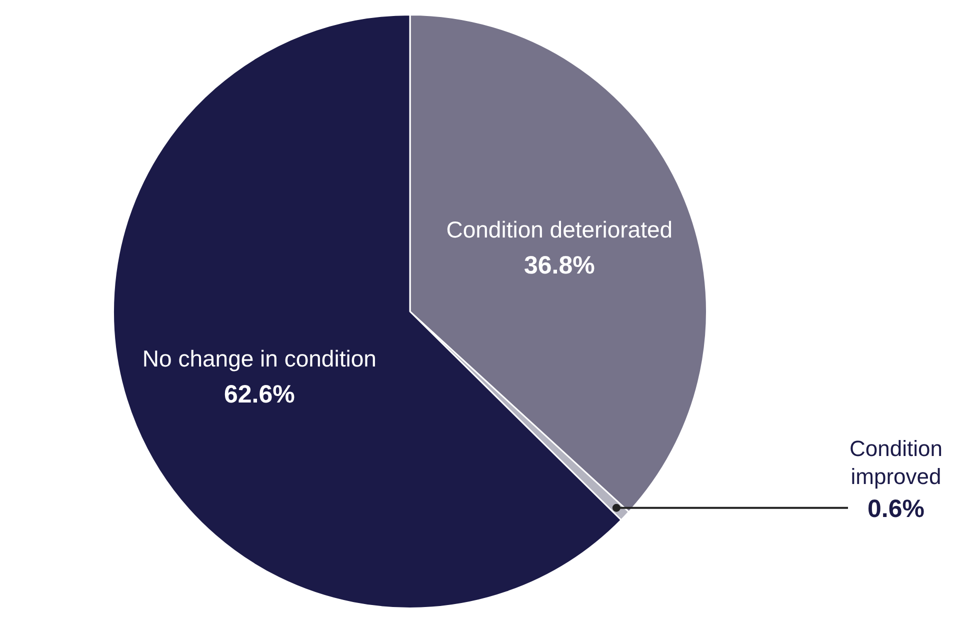  I want to click on slice-label: Condition improved, so click(896, 462).